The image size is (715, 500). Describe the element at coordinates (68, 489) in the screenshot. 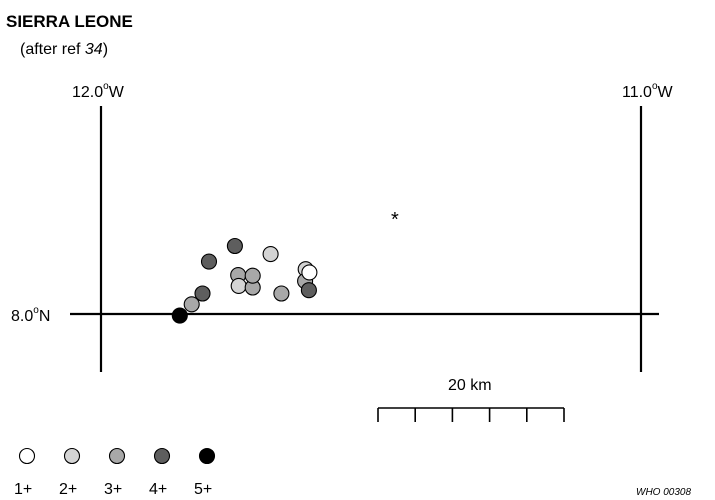

I see `legend-label-2: 2+` at that location.